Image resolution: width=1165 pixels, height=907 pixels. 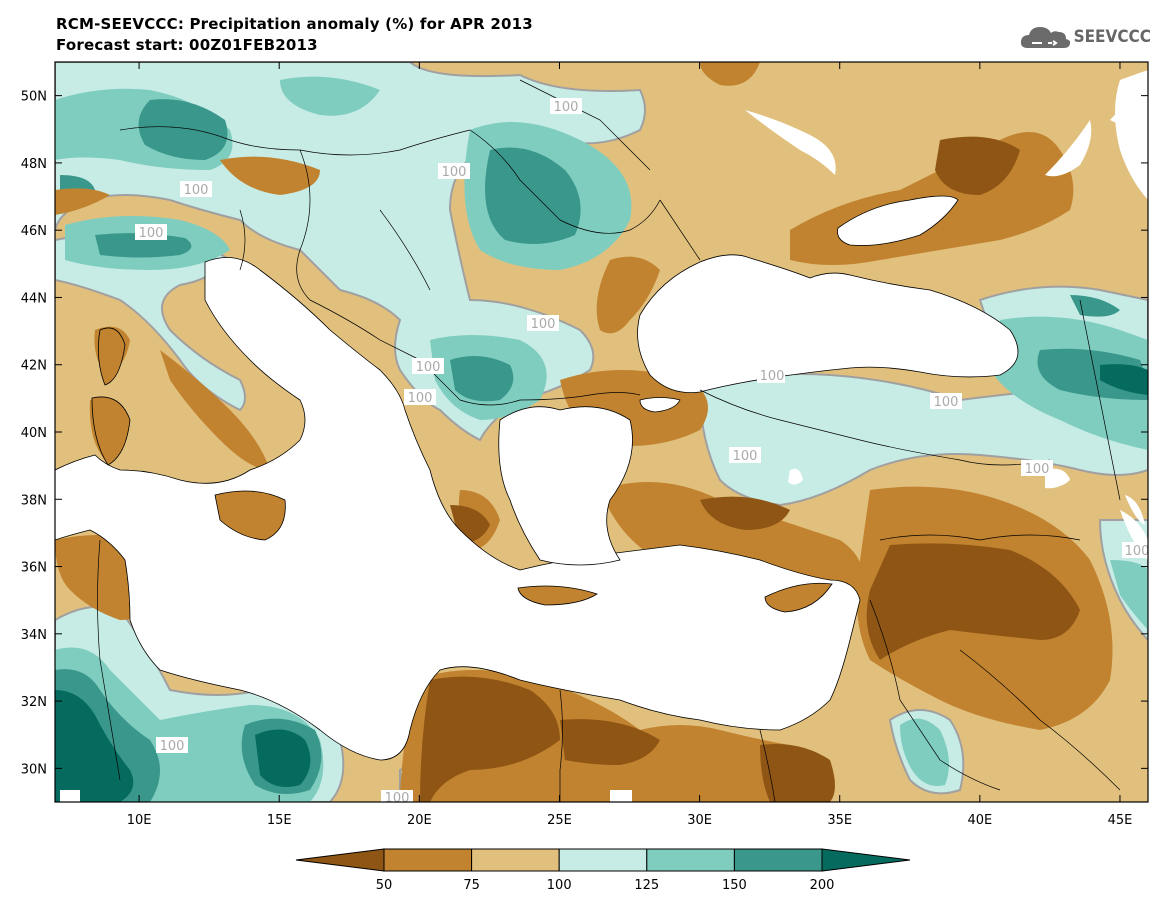 I want to click on x-tick-label: 40E, so click(x=979, y=820).